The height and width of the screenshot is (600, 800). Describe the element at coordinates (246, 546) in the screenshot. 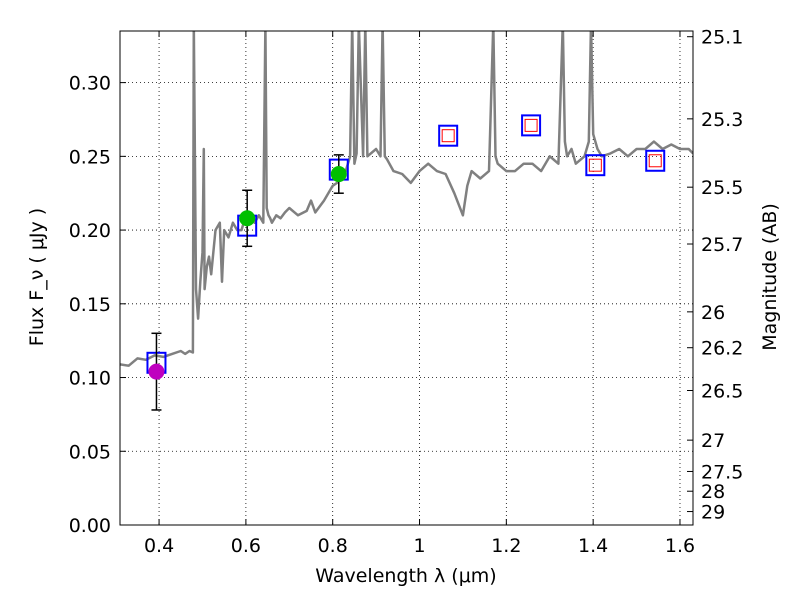

I see `x-tick-label: 0.6` at that location.